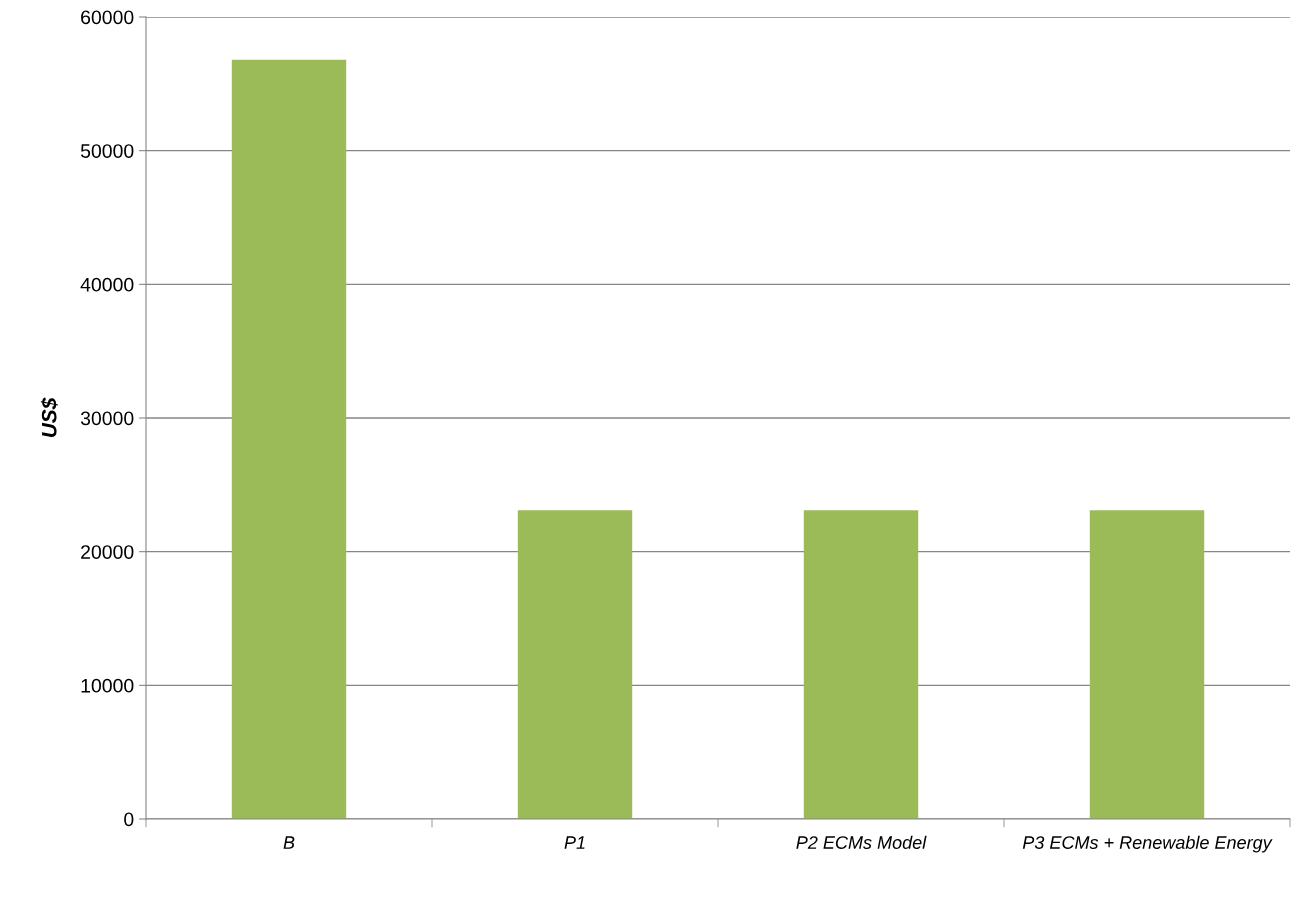 The image size is (1294, 902). What do you see at coordinates (861, 842) in the screenshot?
I see `x-tick-label: P2 ECMs Model` at bounding box center [861, 842].